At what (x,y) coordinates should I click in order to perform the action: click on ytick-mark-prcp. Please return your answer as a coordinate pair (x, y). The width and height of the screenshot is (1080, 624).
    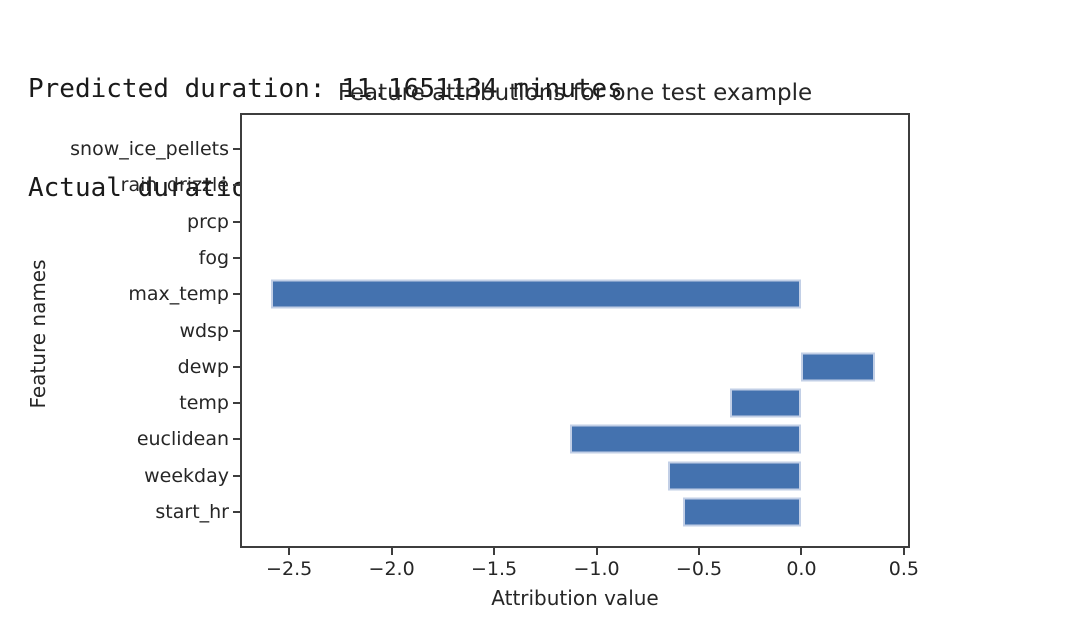
    Looking at the image, I should click on (236, 221).